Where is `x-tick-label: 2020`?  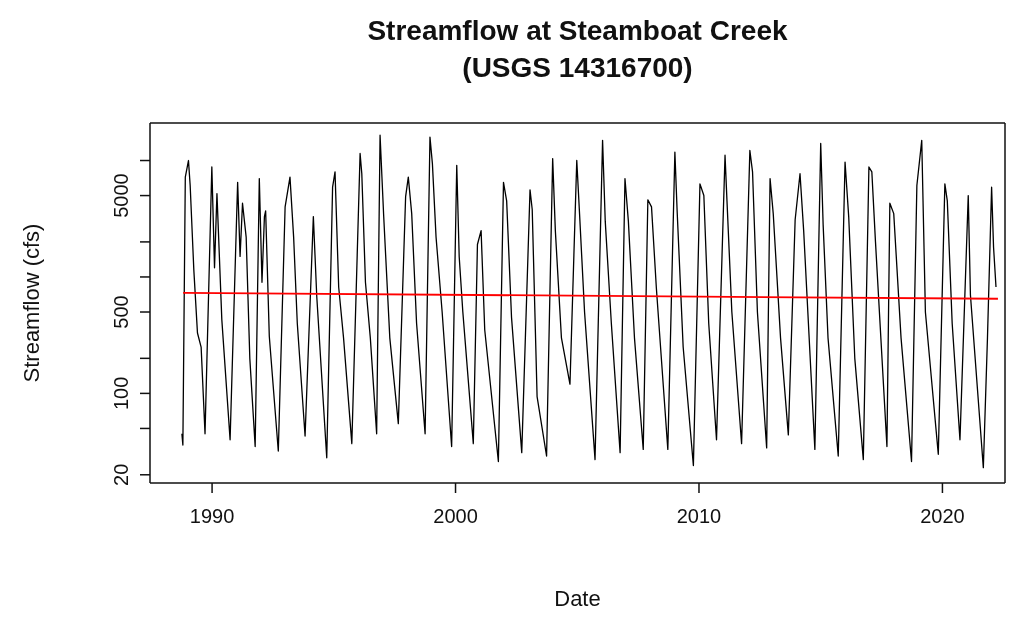 x-tick-label: 2020 is located at coordinates (942, 516).